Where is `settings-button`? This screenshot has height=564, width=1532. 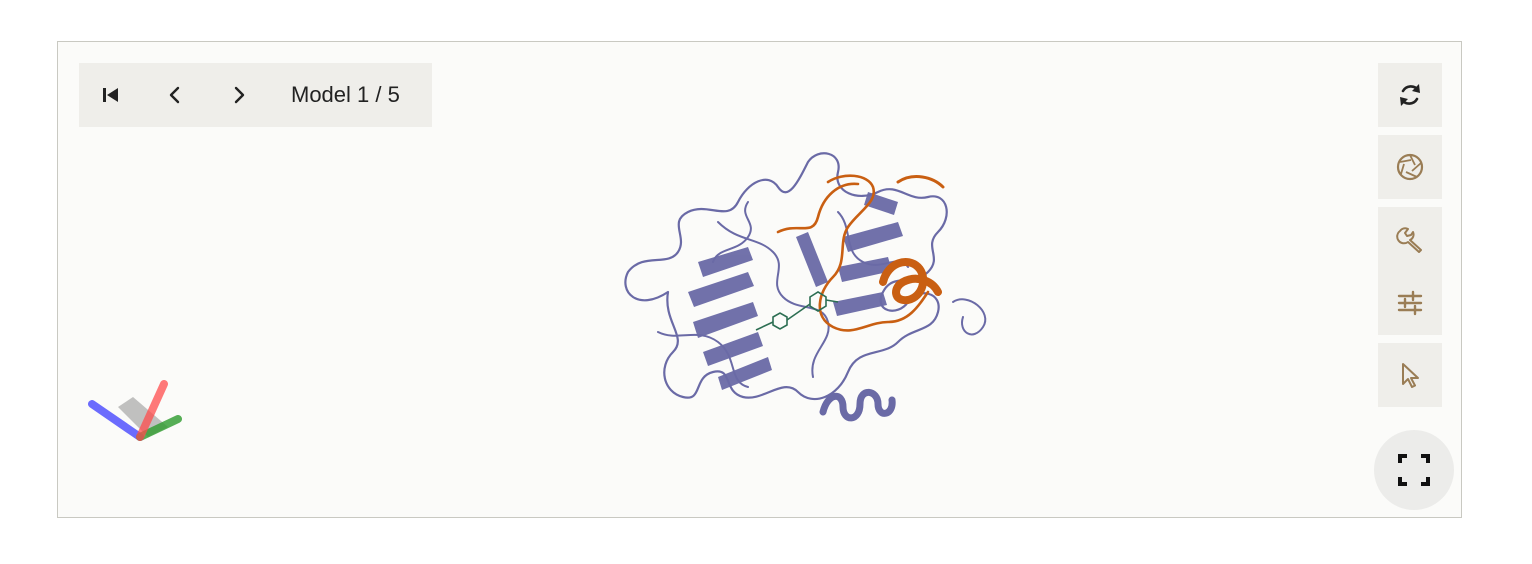
settings-button is located at coordinates (1410, 303).